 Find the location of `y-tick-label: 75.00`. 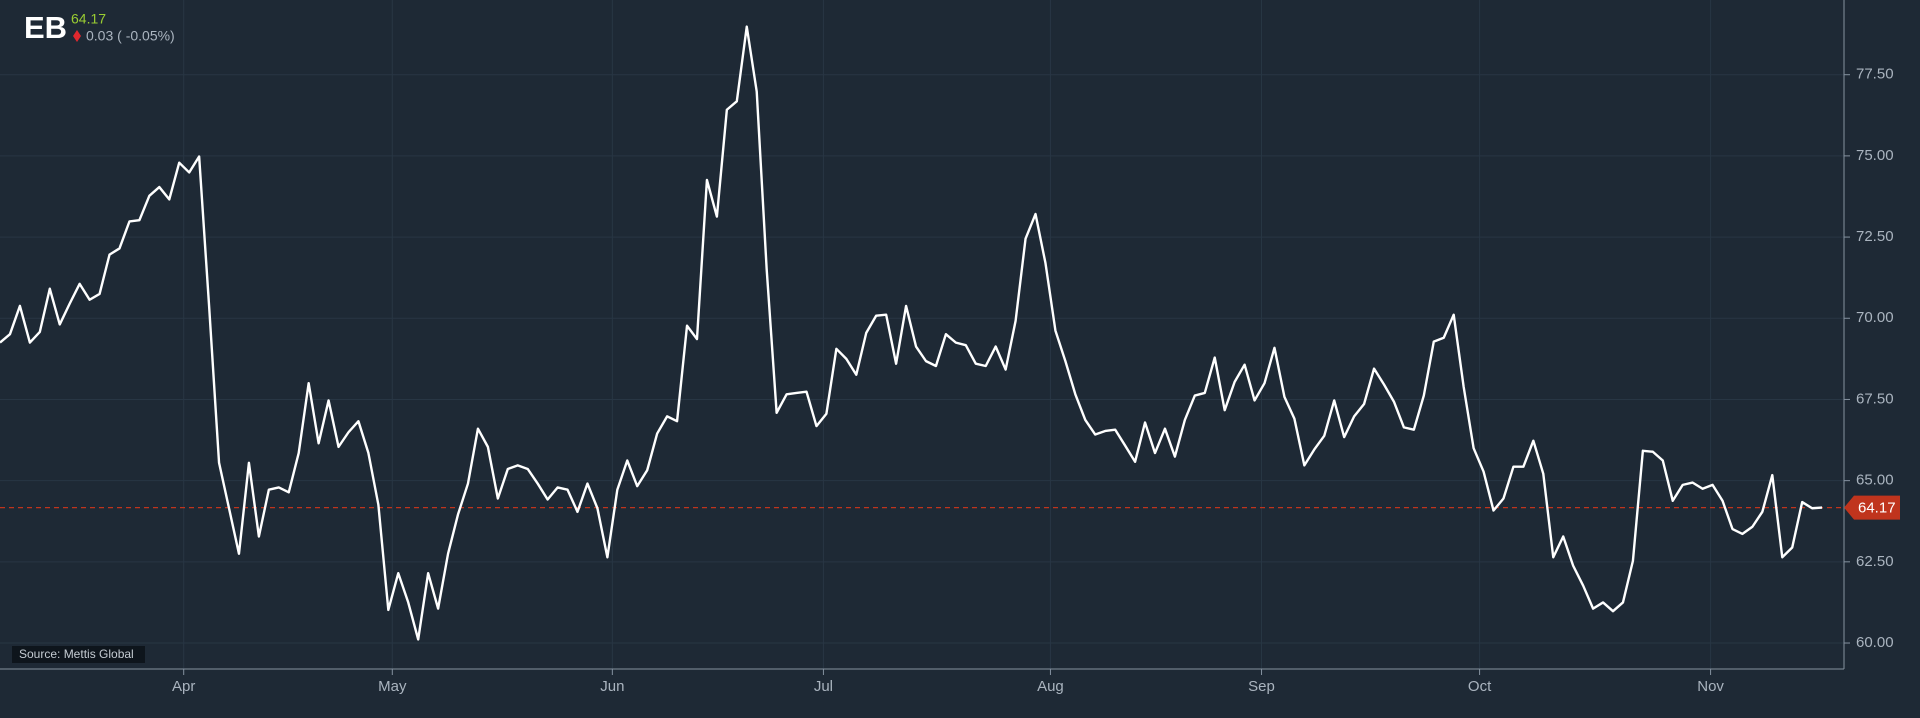

y-tick-label: 75.00 is located at coordinates (1875, 155).